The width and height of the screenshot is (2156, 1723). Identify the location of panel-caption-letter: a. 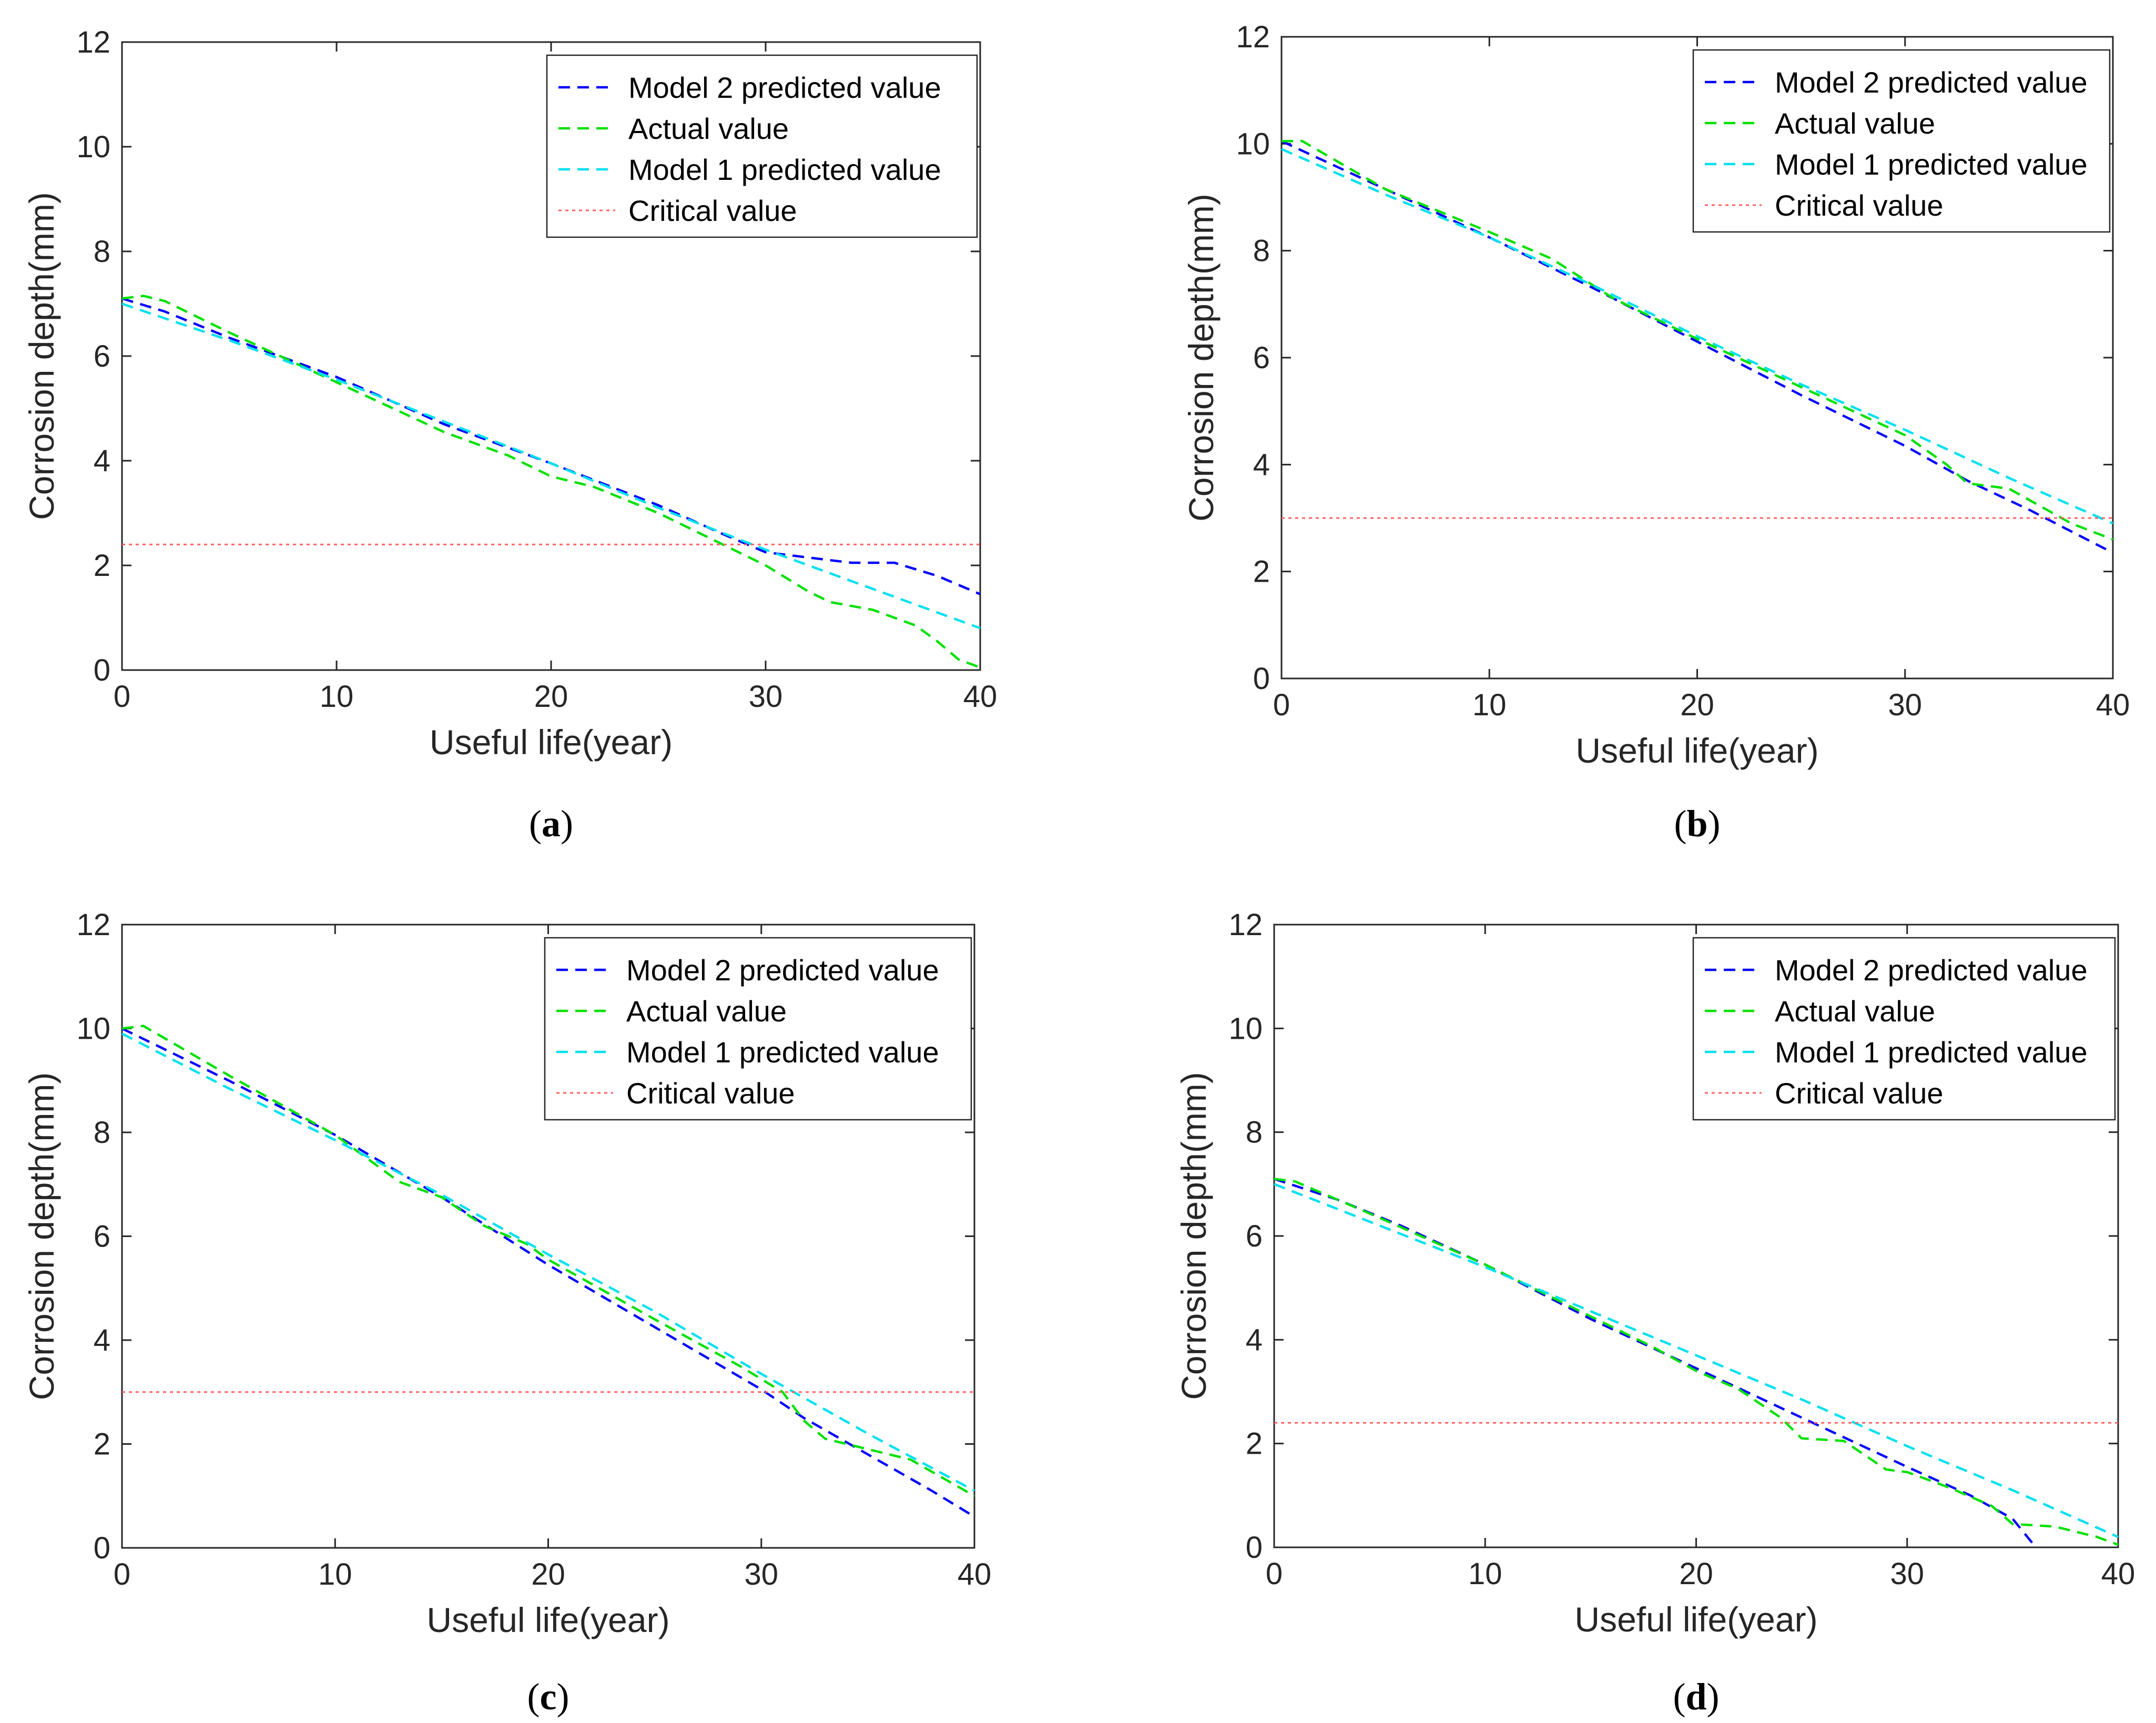
(552, 824).